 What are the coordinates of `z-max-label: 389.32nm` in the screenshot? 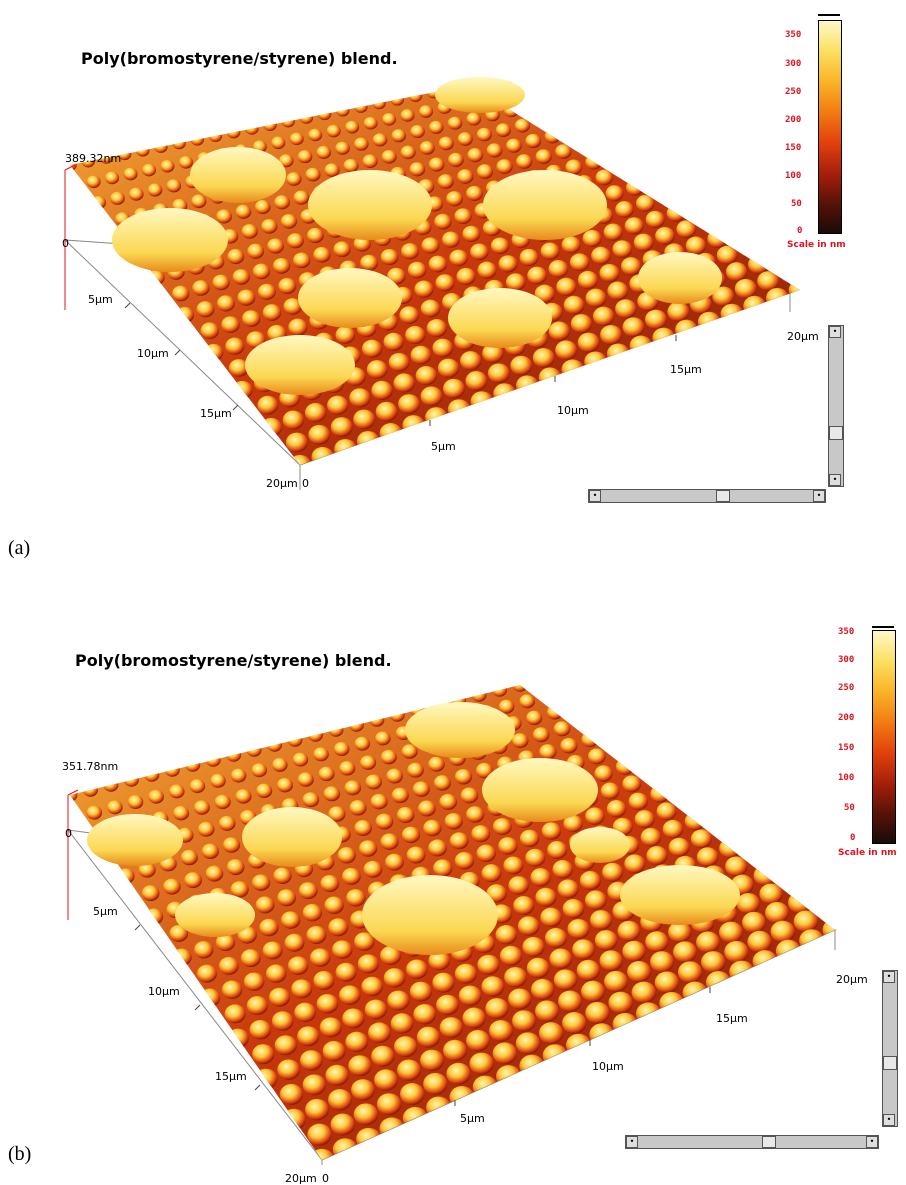 It's located at (93, 158).